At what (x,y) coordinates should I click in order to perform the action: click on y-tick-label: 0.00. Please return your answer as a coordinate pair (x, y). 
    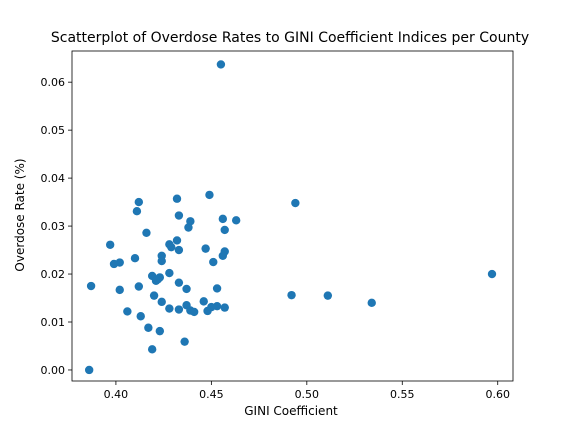
    Looking at the image, I should click on (53, 370).